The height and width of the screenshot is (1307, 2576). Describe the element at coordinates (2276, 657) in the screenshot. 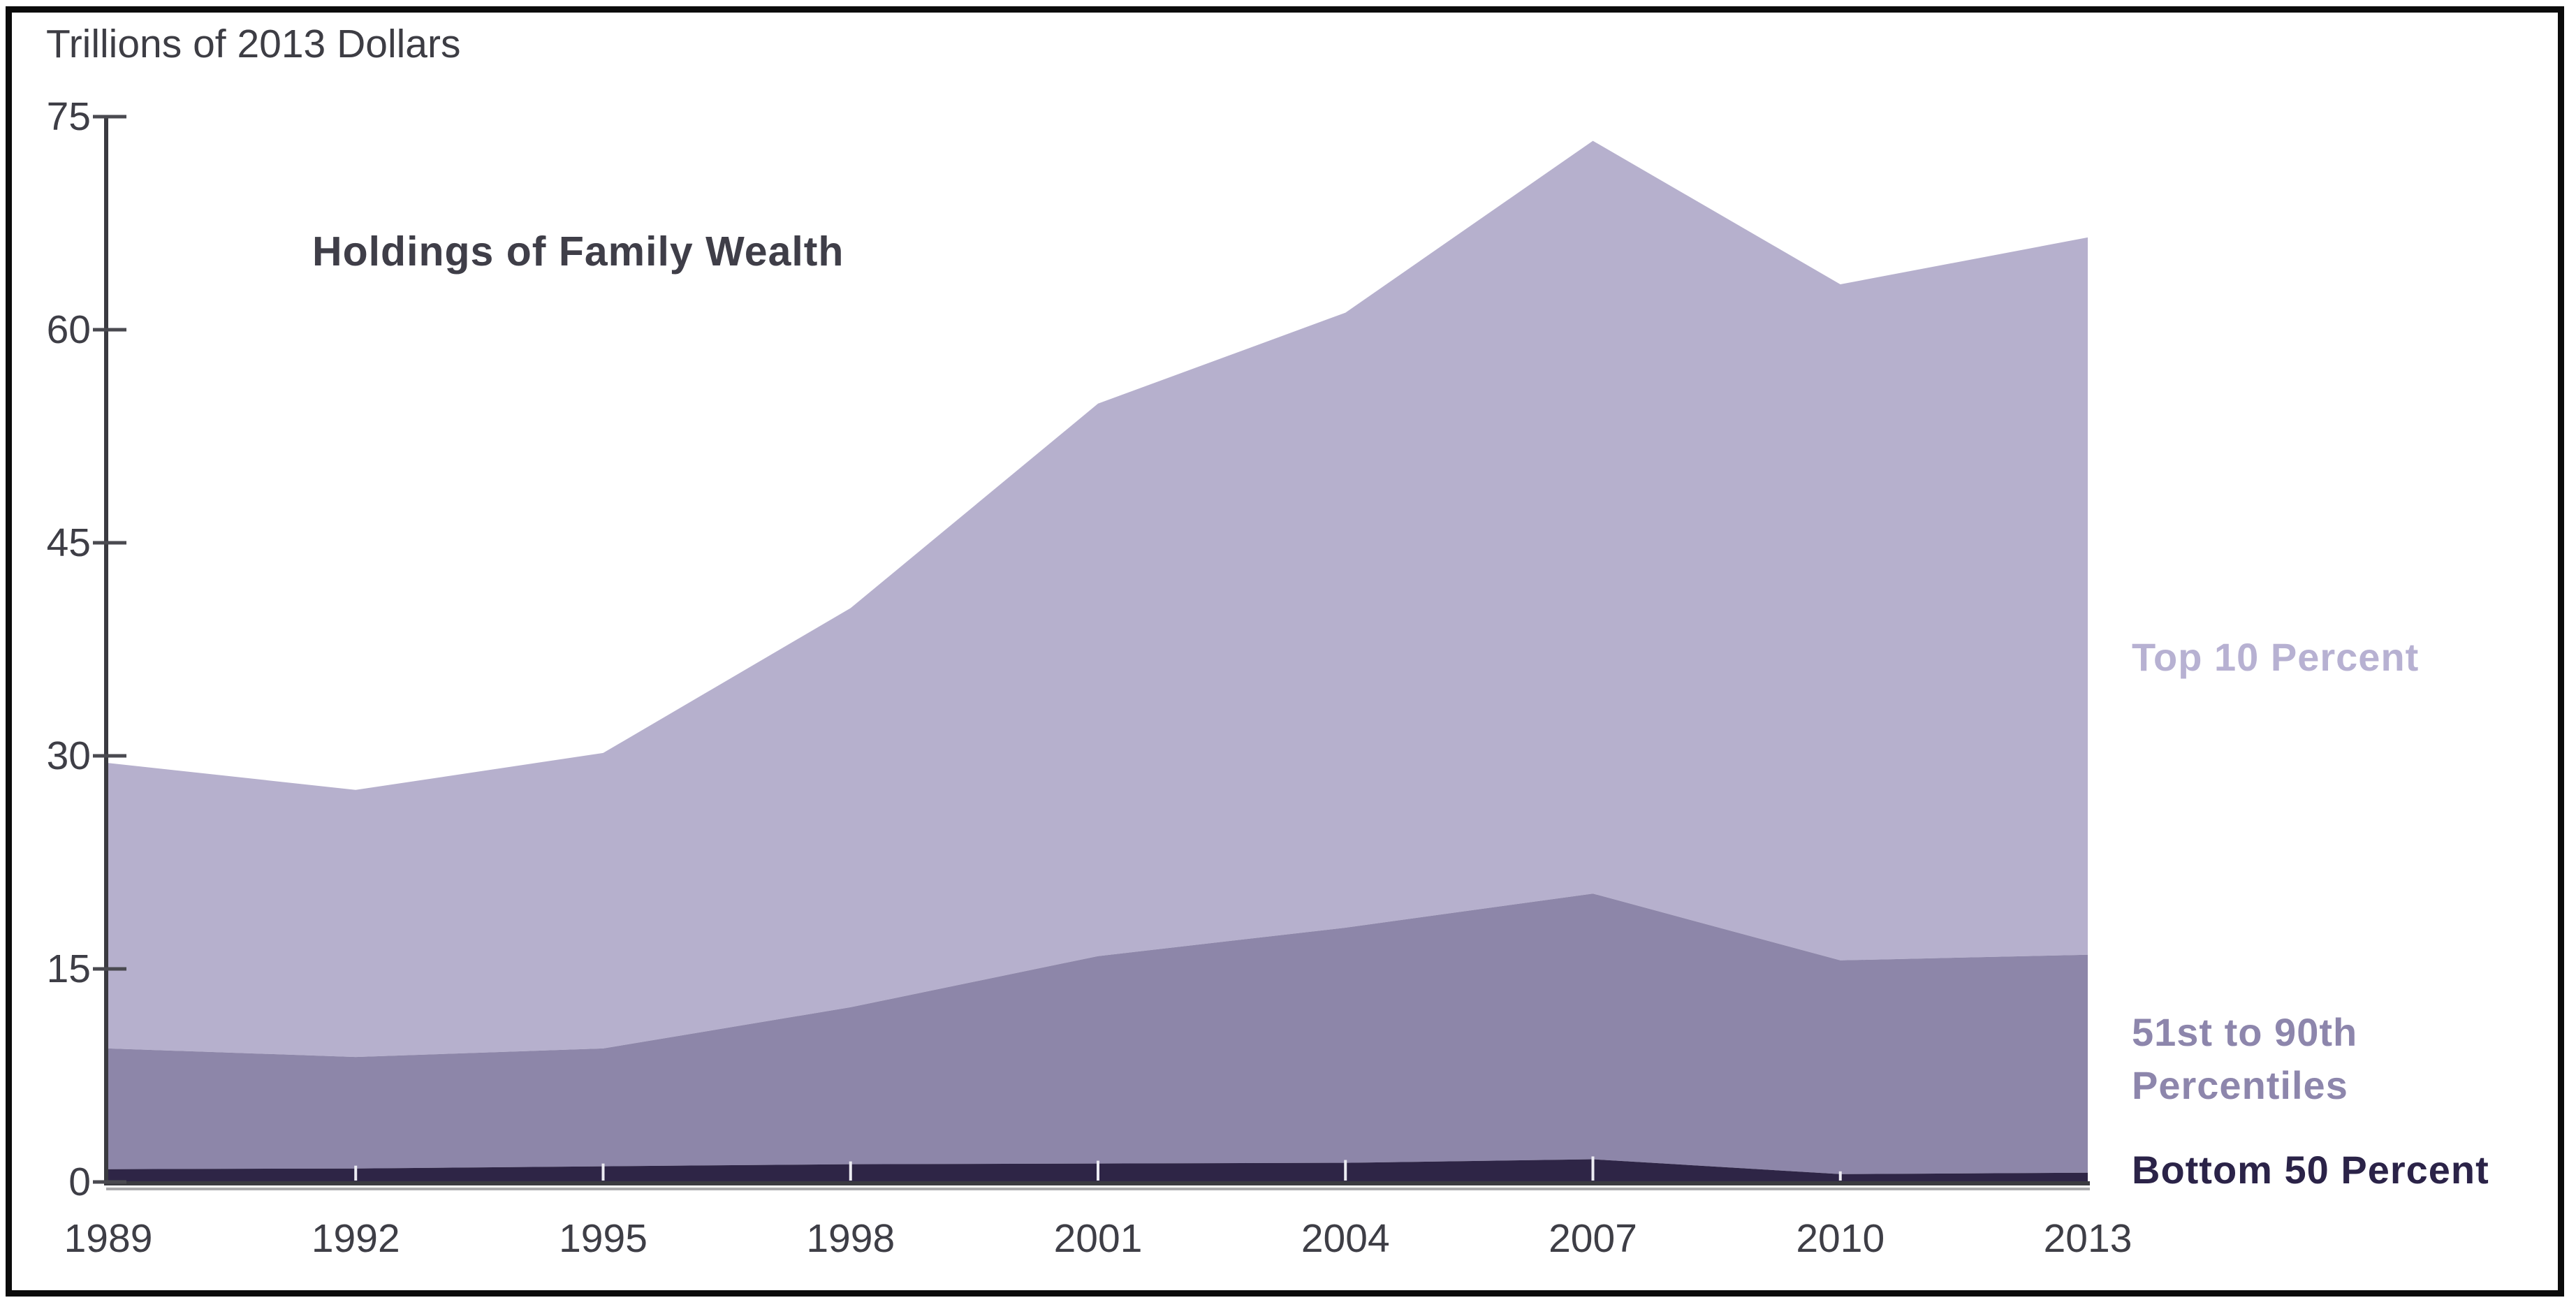

I see `legend-top-10-percent: Top 10 Percent` at that location.